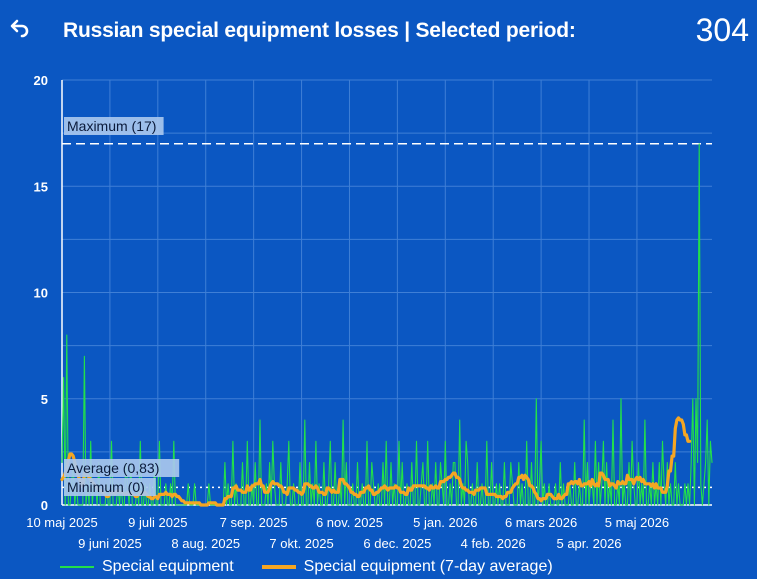  I want to click on legend-label-daily: Special equipment, so click(168, 566).